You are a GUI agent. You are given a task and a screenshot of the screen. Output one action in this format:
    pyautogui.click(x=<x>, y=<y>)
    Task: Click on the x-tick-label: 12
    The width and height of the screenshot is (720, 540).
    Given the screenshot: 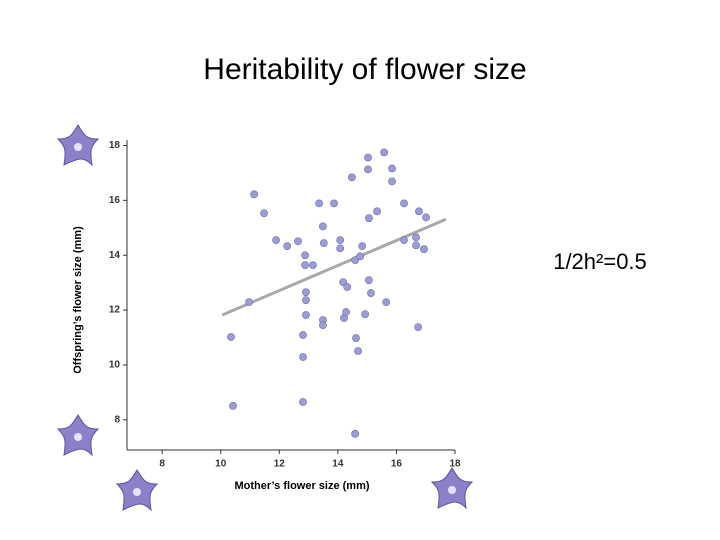 What is the action you would take?
    pyautogui.click(x=280, y=464)
    